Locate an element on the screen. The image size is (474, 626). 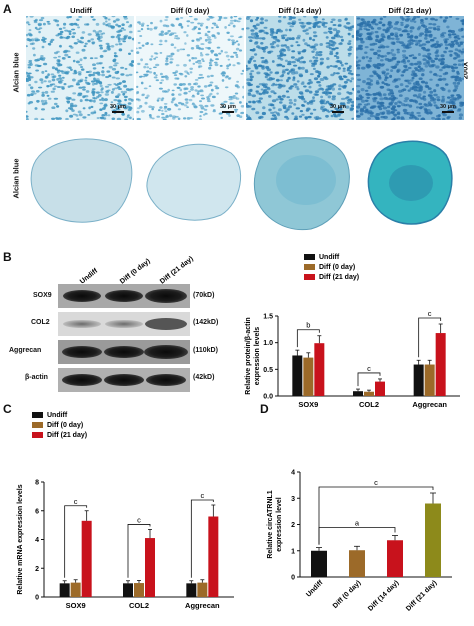
micrograph-diff-21-image is located at coordinates (410, 68).